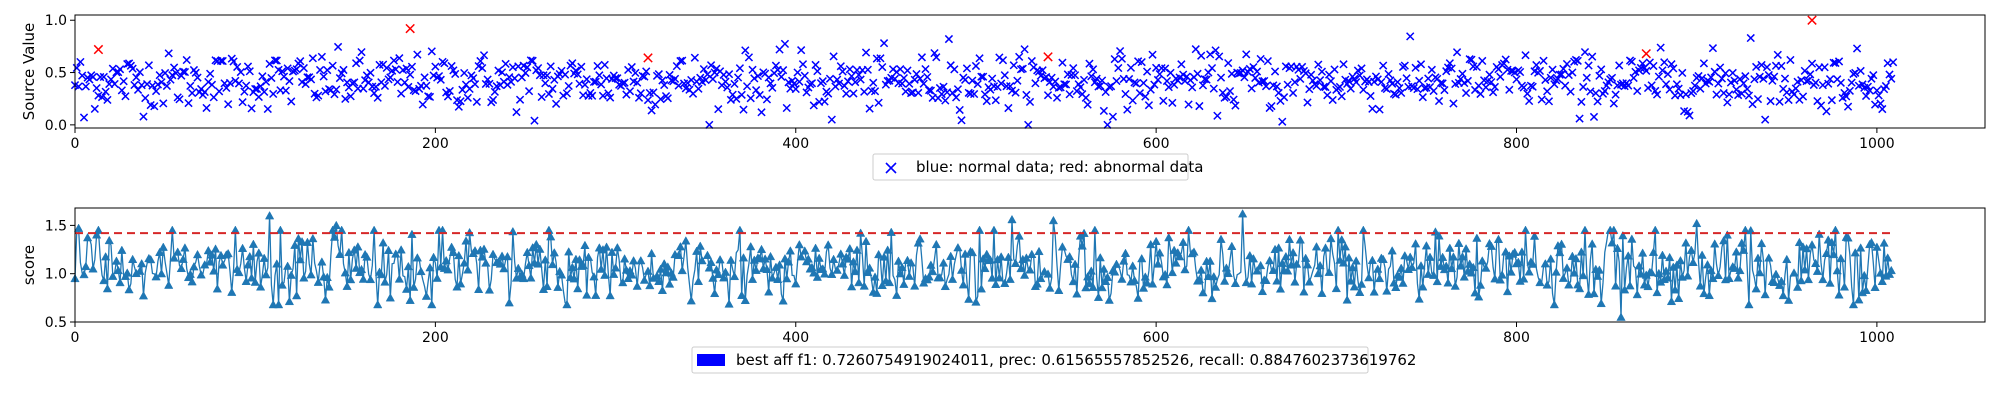 The width and height of the screenshot is (2000, 400). Describe the element at coordinates (795, 144) in the screenshot. I see `top-xtick-label: 400` at that location.